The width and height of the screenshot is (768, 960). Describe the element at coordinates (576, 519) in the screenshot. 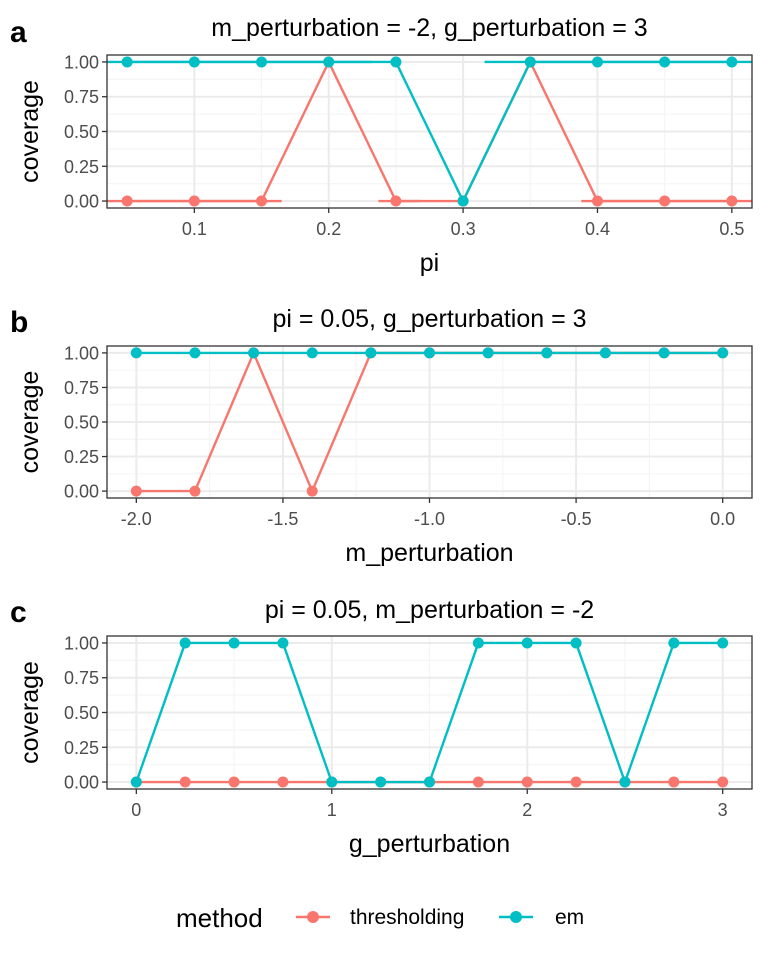

I see `x-tick-label: -0.5` at that location.